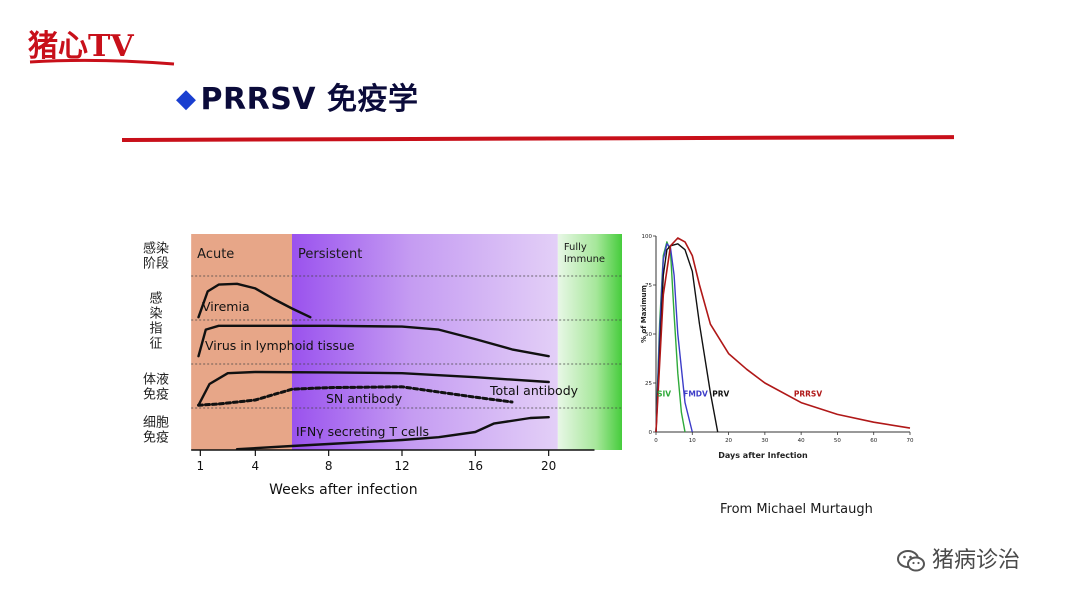 The image size is (1080, 606). I want to click on mini-x-tick-label: 10, so click(692, 441).